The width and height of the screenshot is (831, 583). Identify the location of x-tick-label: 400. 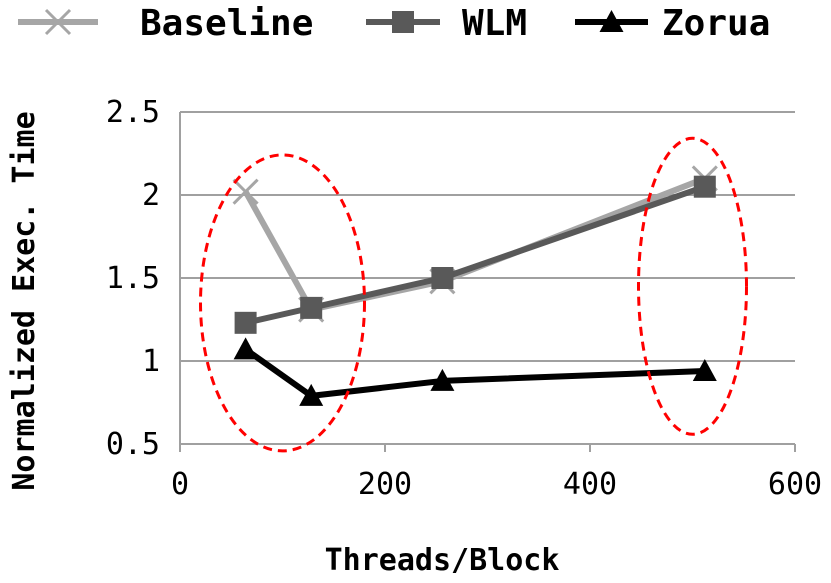
(590, 484).